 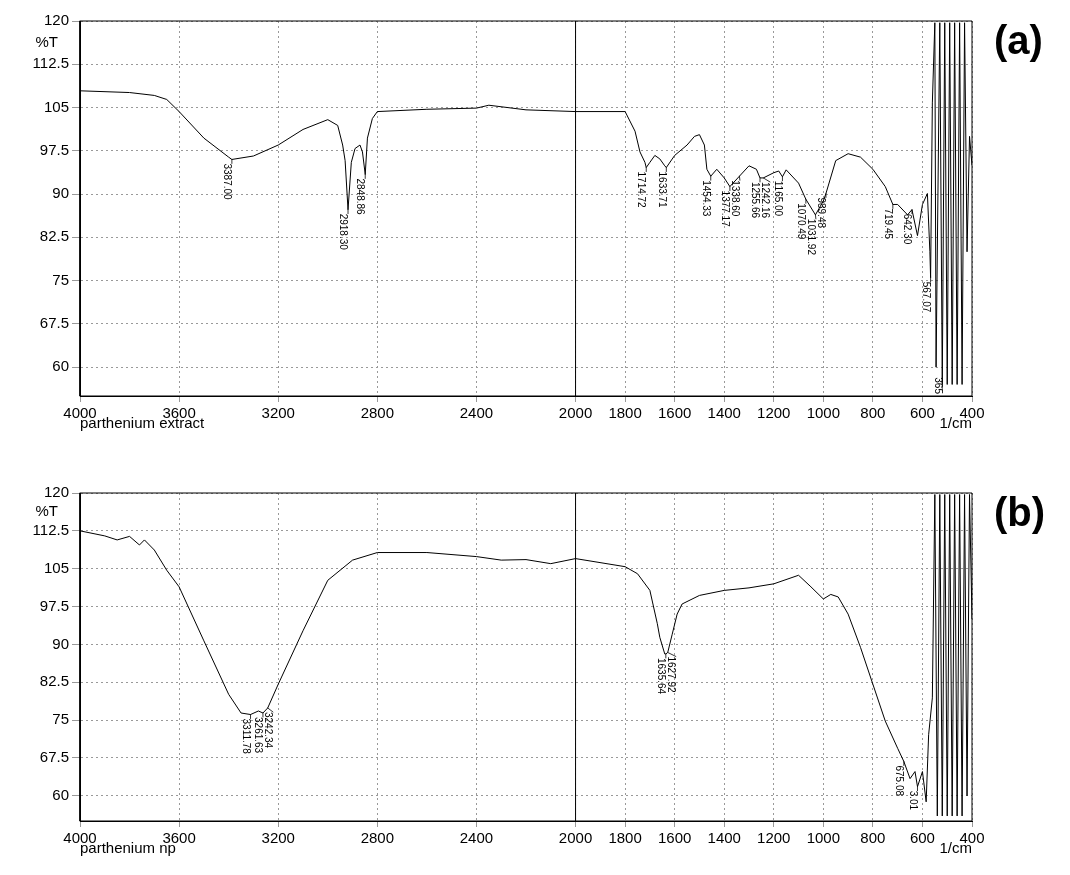 I want to click on annotation: 1165.00, so click(x=778, y=198).